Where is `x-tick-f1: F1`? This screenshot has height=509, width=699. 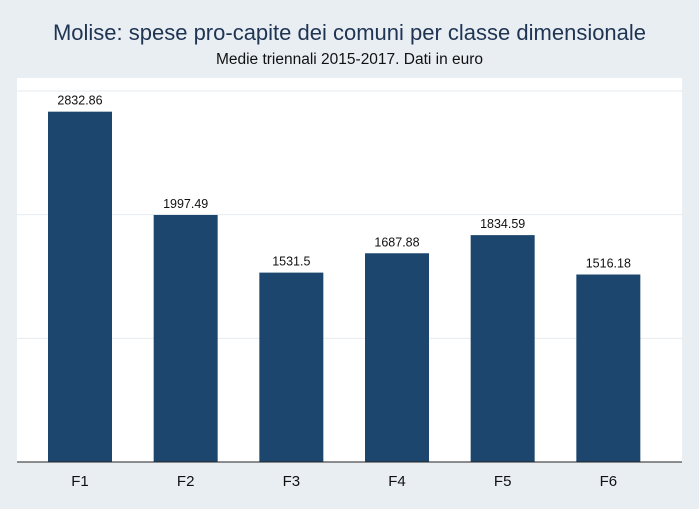
x-tick-f1: F1 is located at coordinates (80, 481).